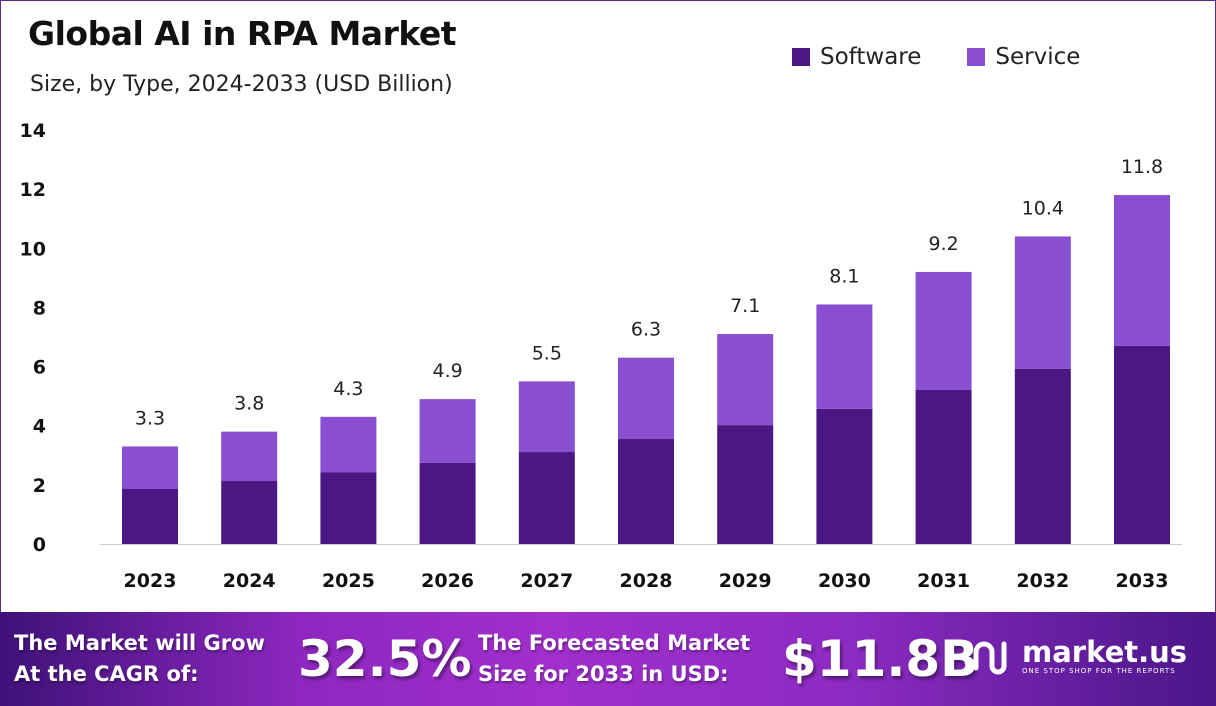 Image resolution: width=1216 pixels, height=706 pixels. I want to click on bar-service-2029, so click(745, 380).